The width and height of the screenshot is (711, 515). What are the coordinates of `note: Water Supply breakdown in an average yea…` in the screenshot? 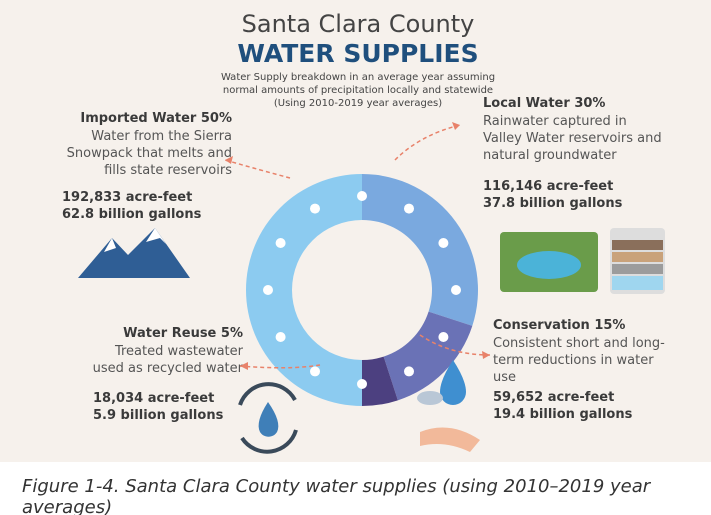 It's located at (358, 90).